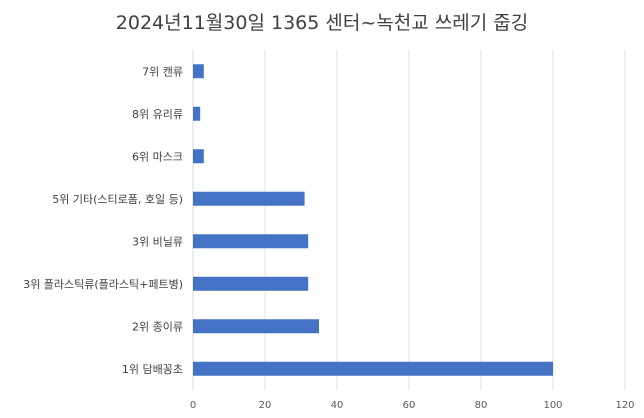 The height and width of the screenshot is (418, 644). Describe the element at coordinates (337, 405) in the screenshot. I see `x-tick-label: 40` at that location.